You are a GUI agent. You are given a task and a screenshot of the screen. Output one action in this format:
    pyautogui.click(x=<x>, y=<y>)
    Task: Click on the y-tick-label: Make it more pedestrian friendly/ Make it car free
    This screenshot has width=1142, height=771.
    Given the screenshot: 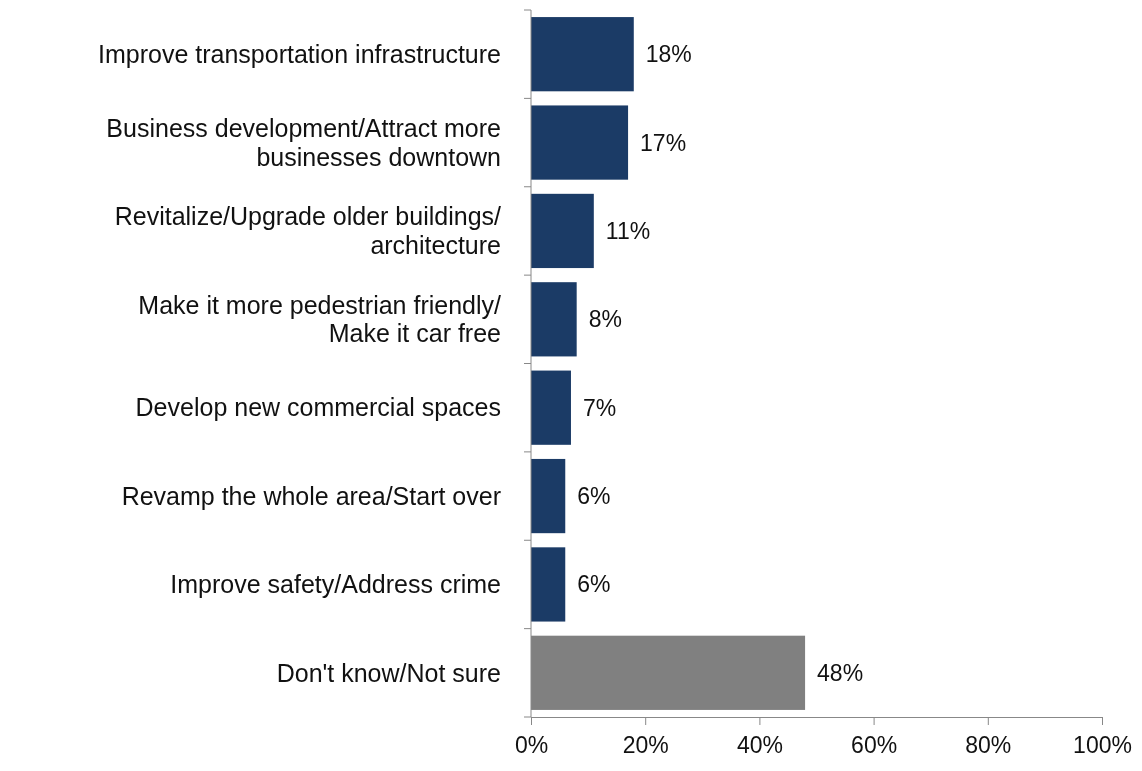 What is the action you would take?
    pyautogui.click(x=320, y=319)
    